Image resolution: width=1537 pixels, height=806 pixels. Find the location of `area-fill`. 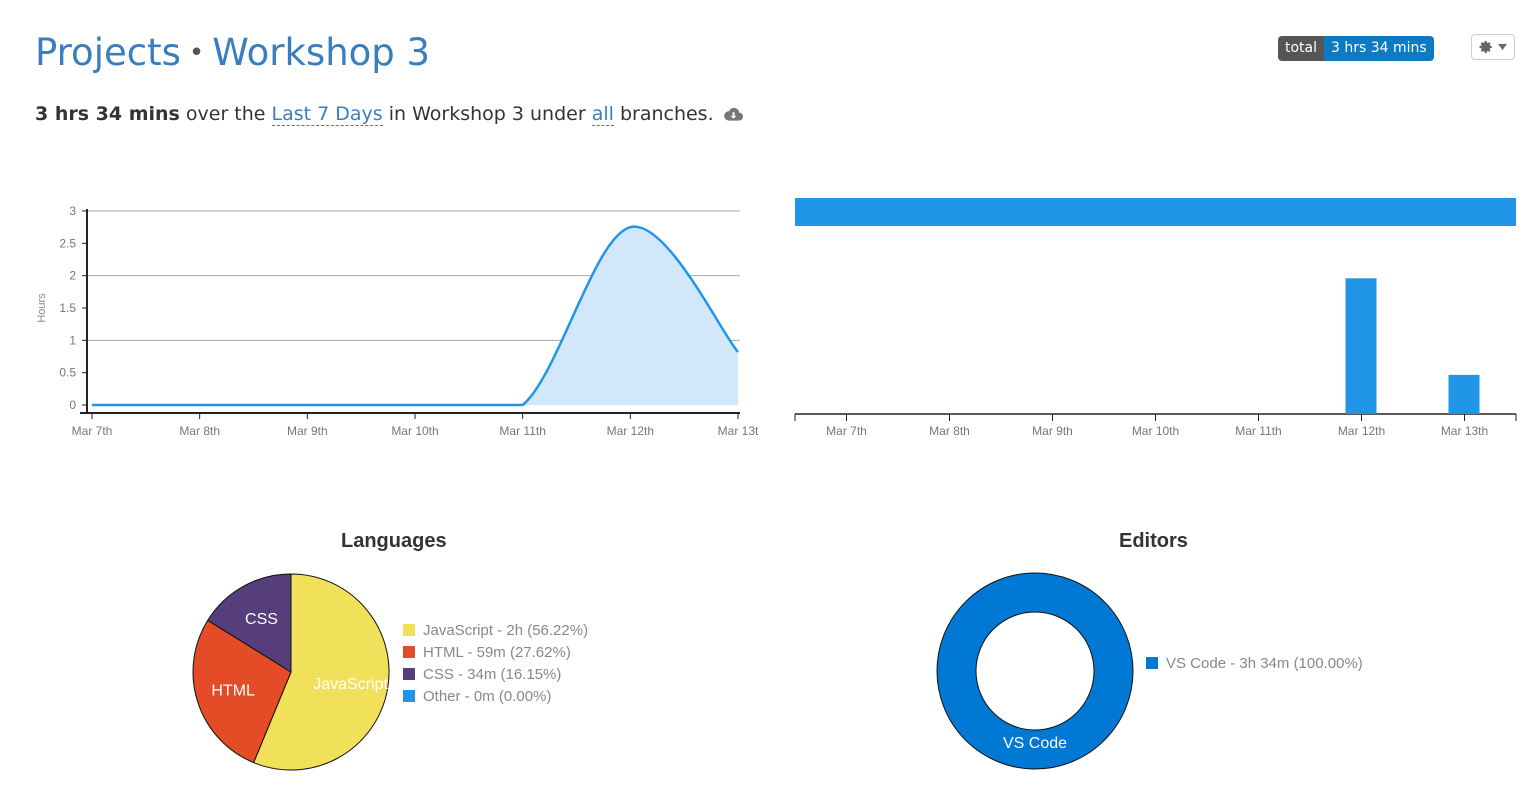

area-fill is located at coordinates (415, 315).